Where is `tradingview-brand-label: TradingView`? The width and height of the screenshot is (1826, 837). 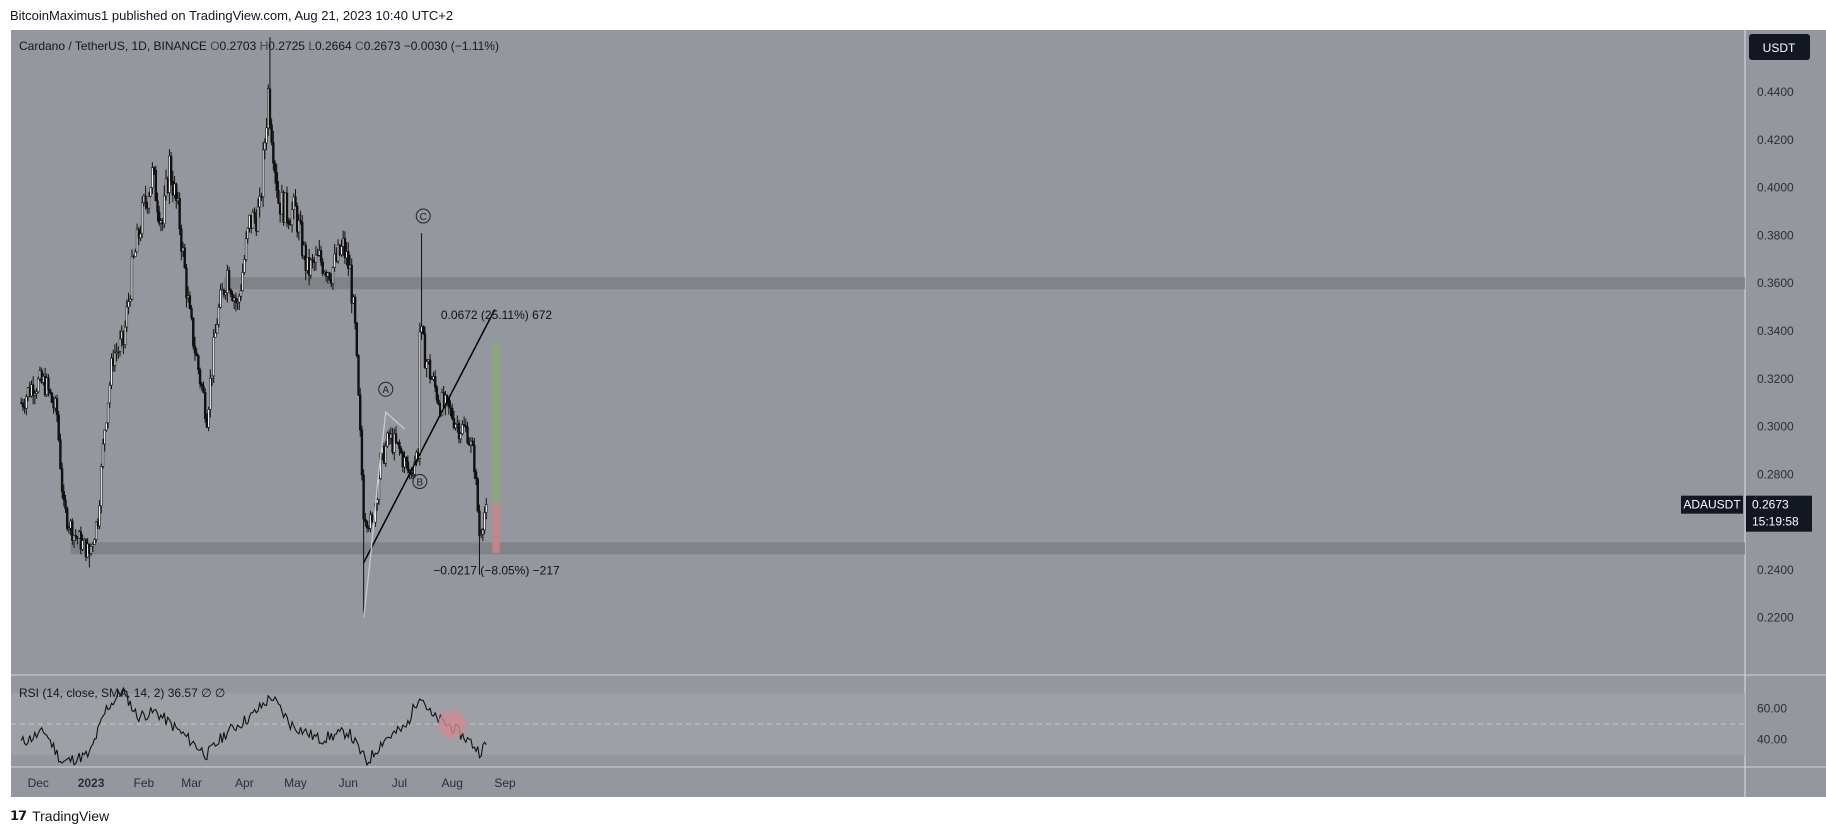 tradingview-brand-label: TradingView is located at coordinates (71, 816).